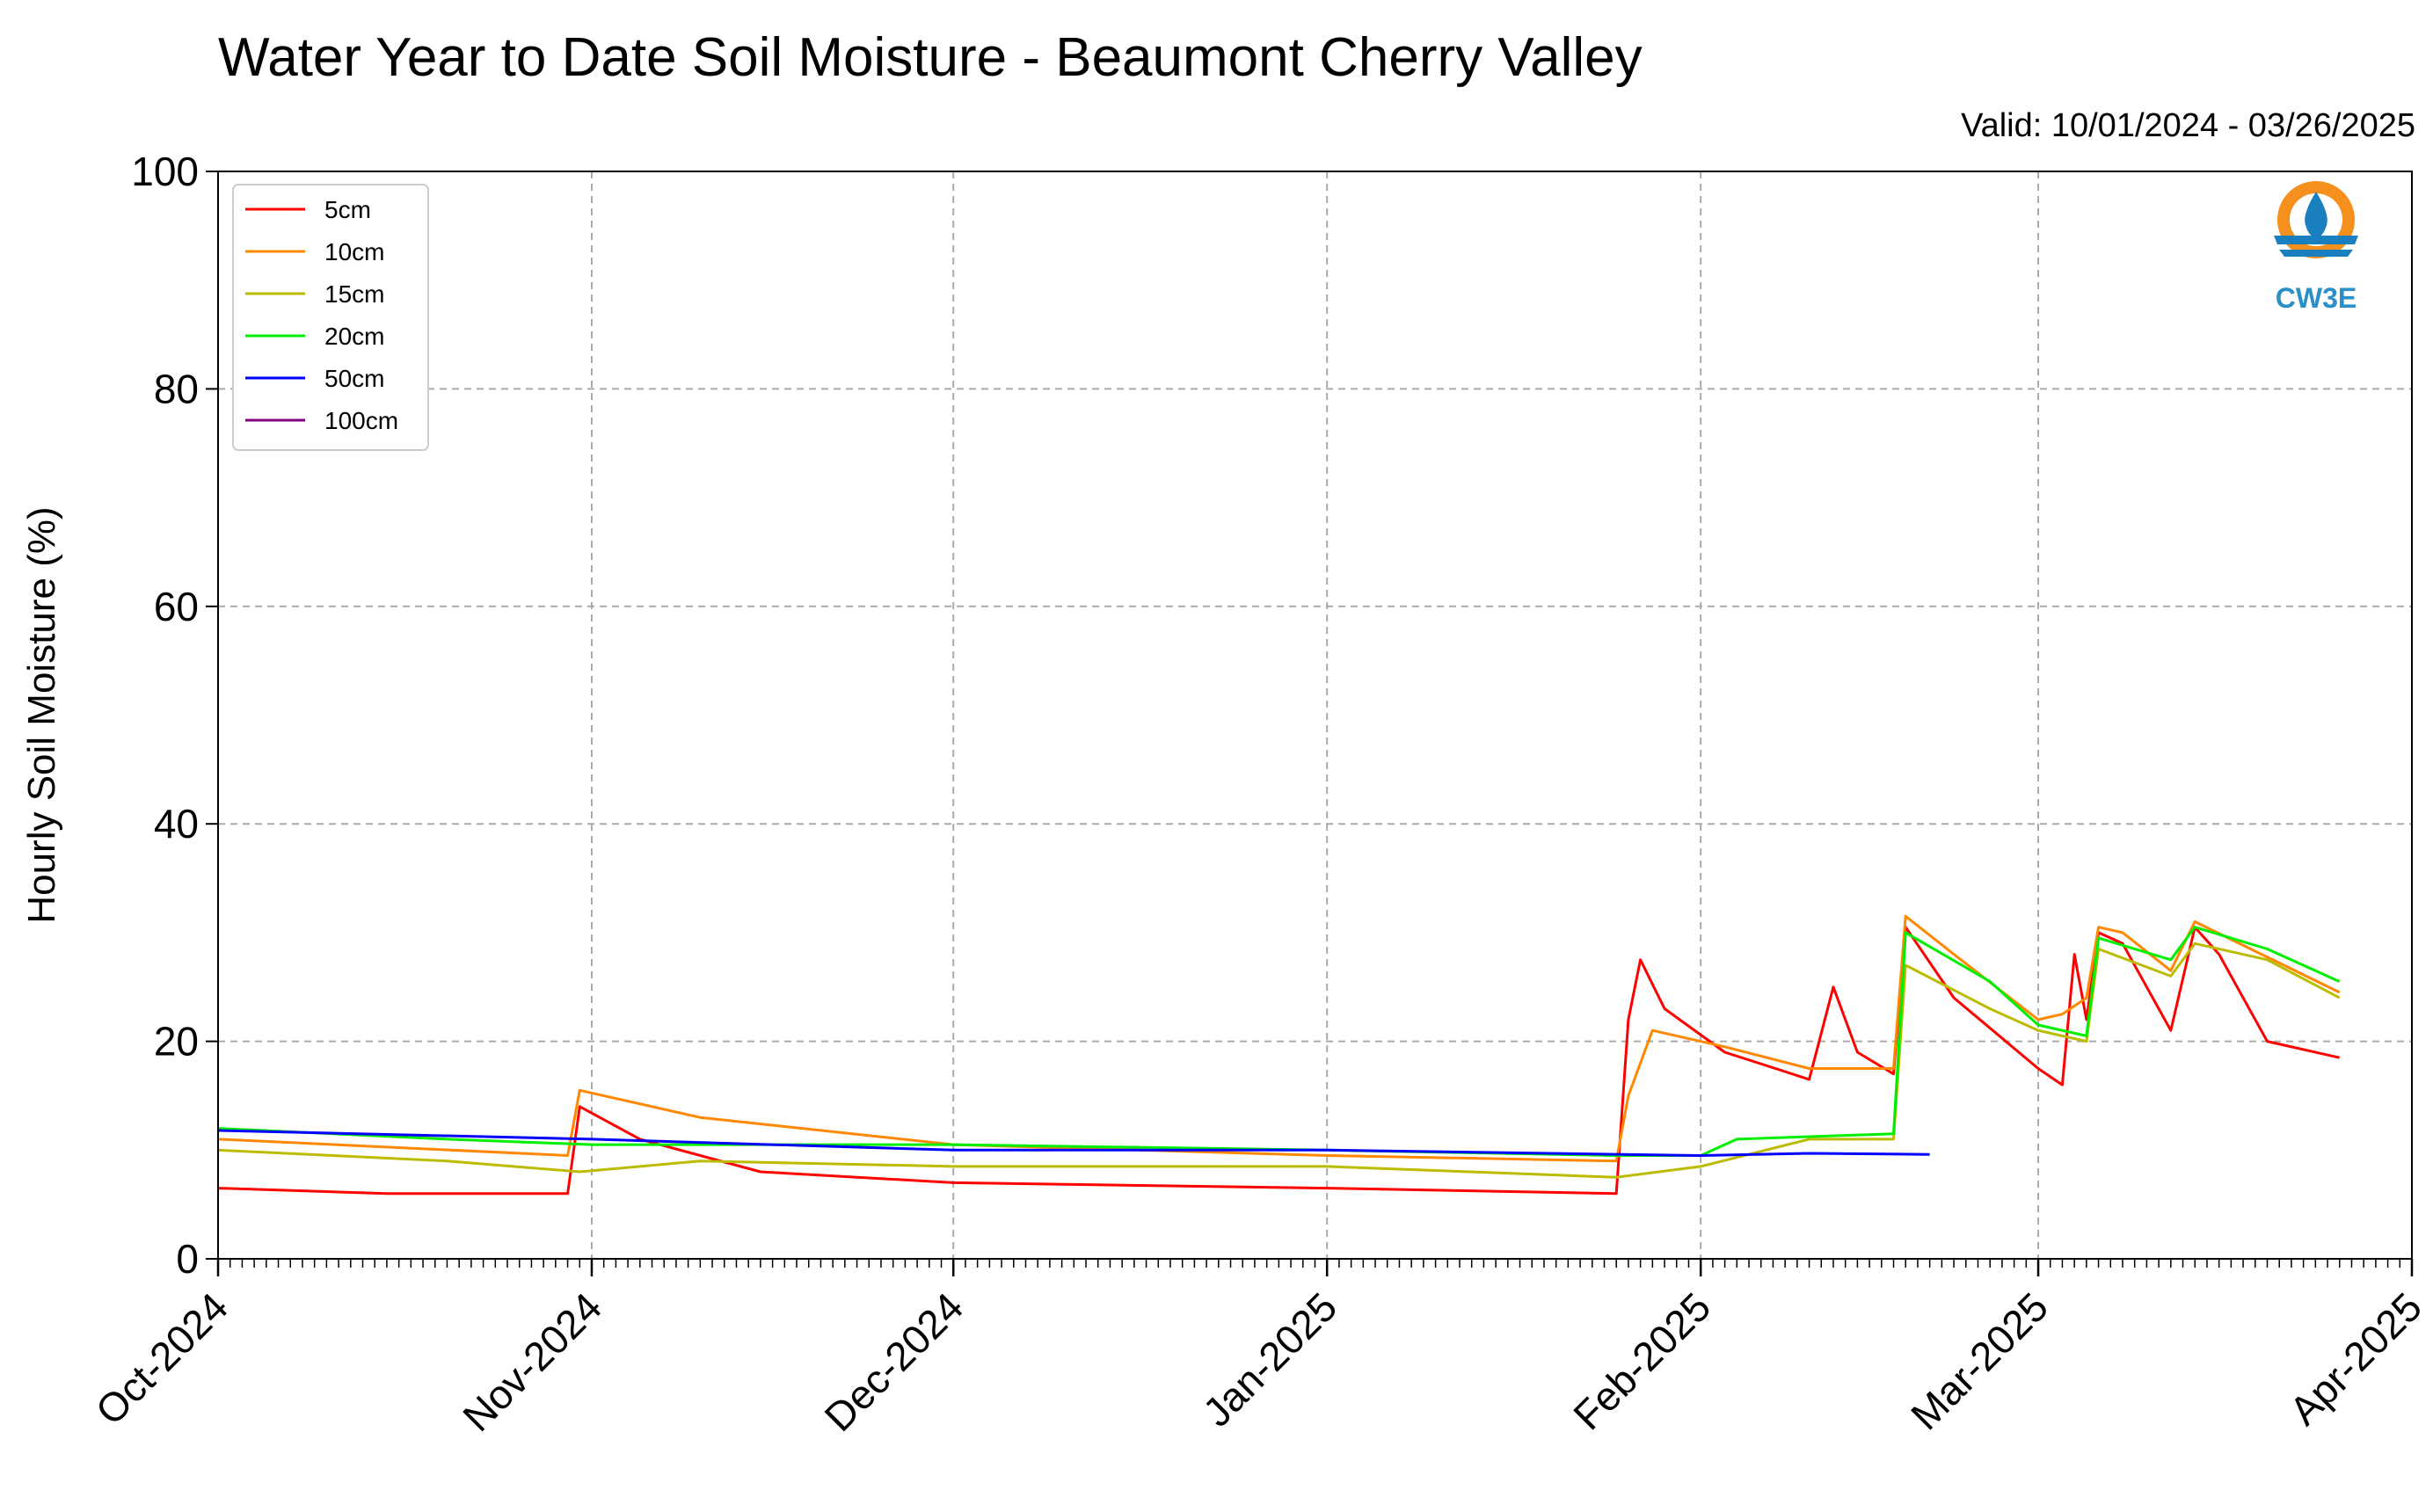 This screenshot has width=2433, height=1512. Describe the element at coordinates (176, 388) in the screenshot. I see `y-tick-label: 80` at that location.